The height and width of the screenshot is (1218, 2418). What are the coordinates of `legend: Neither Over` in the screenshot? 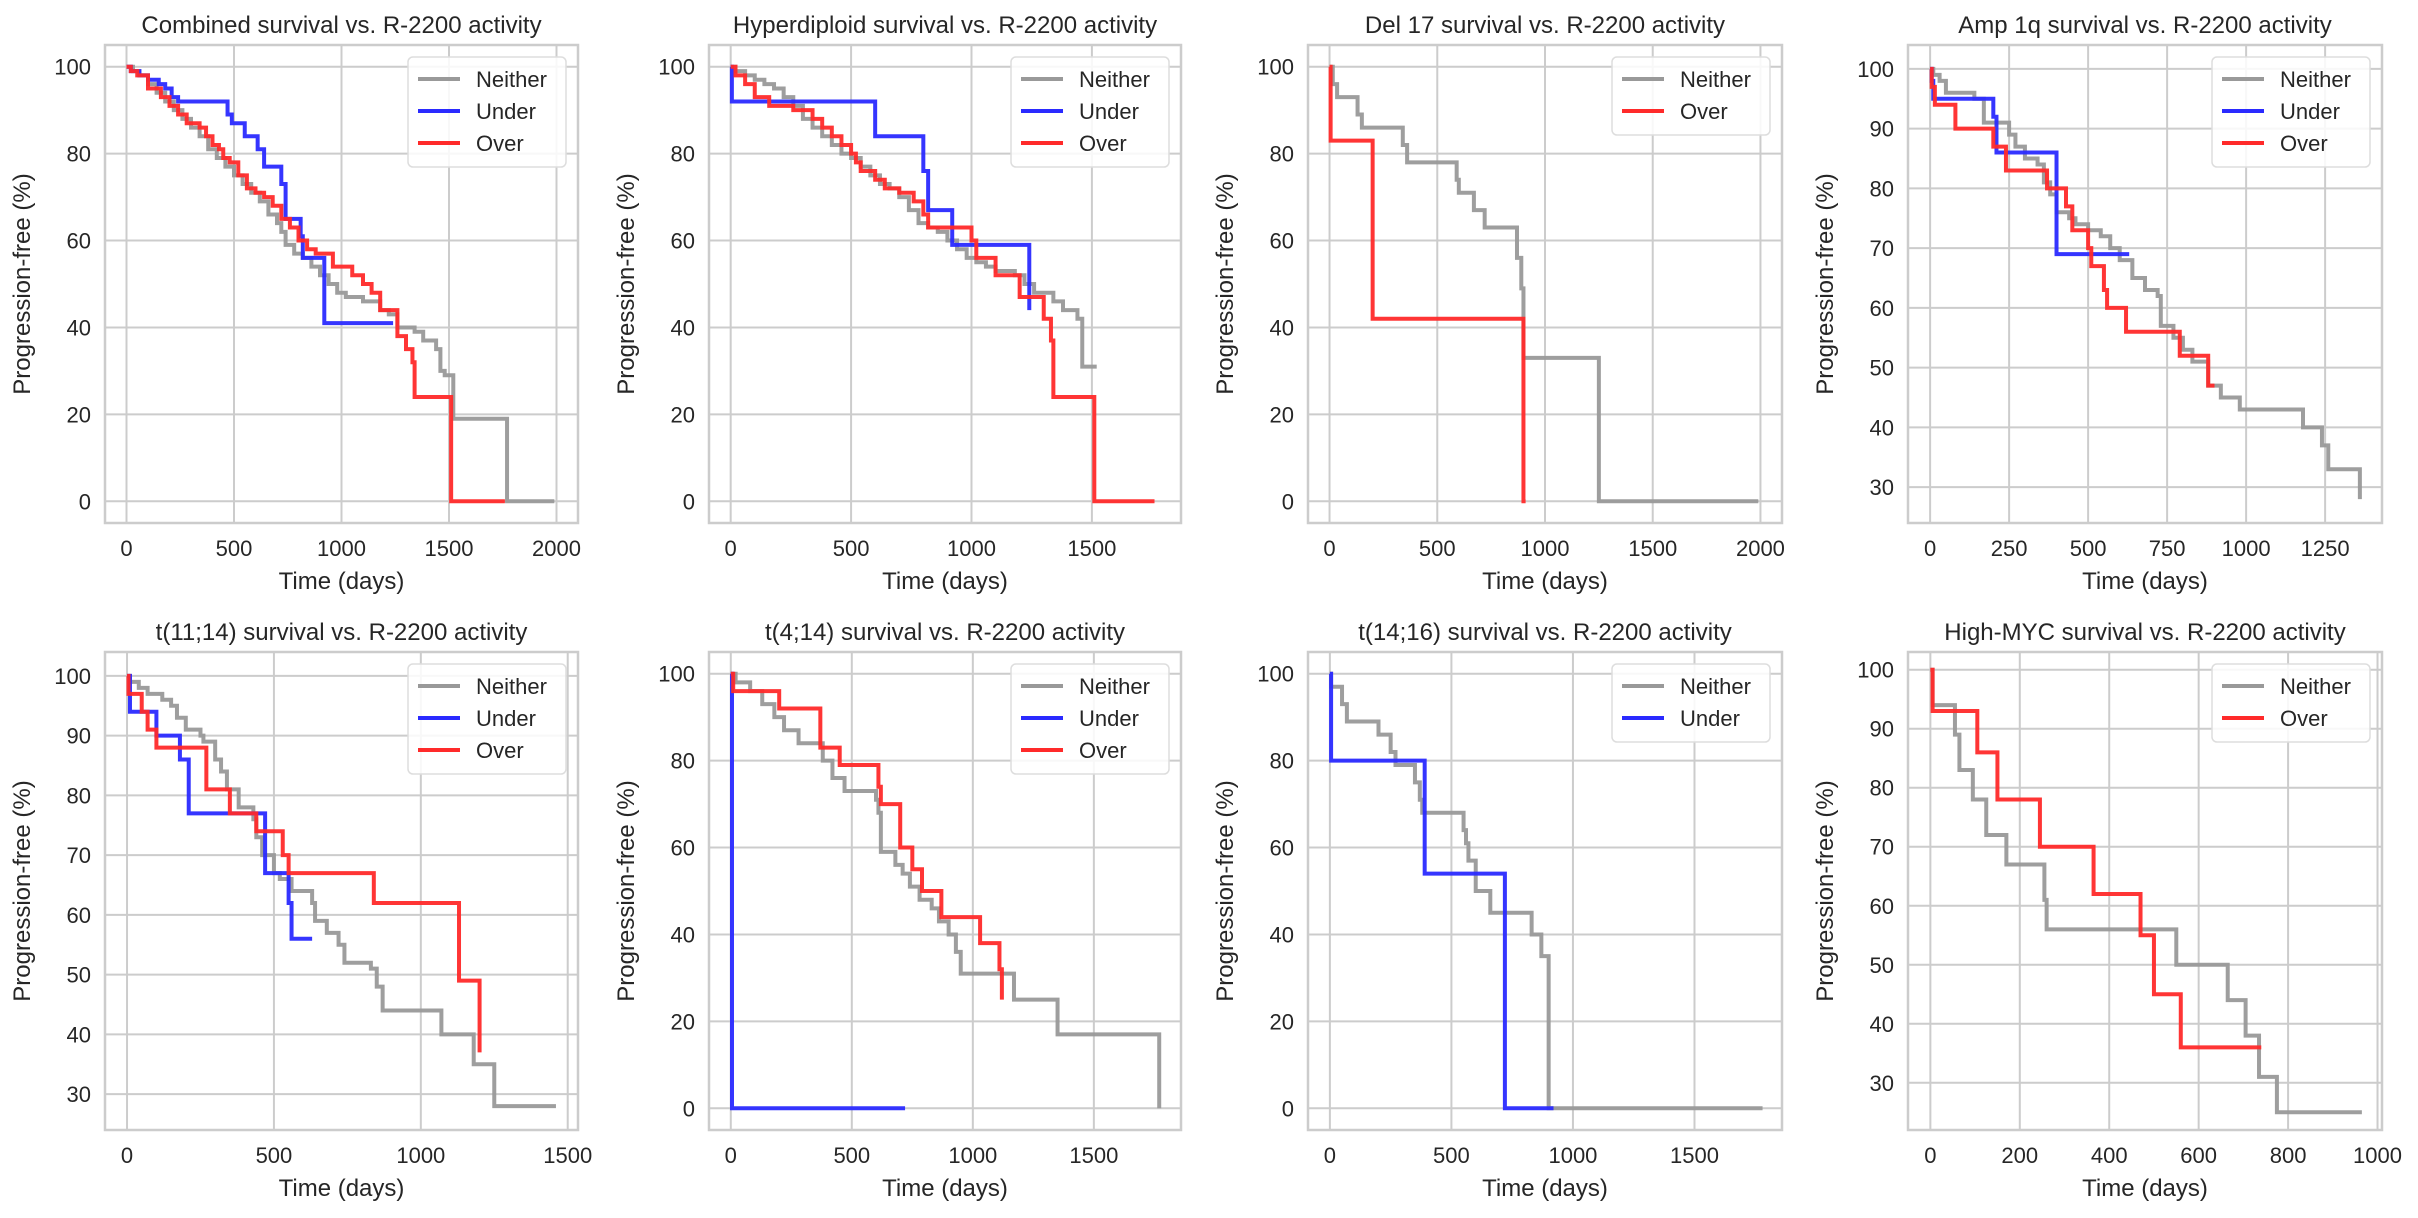 It's located at (1691, 96).